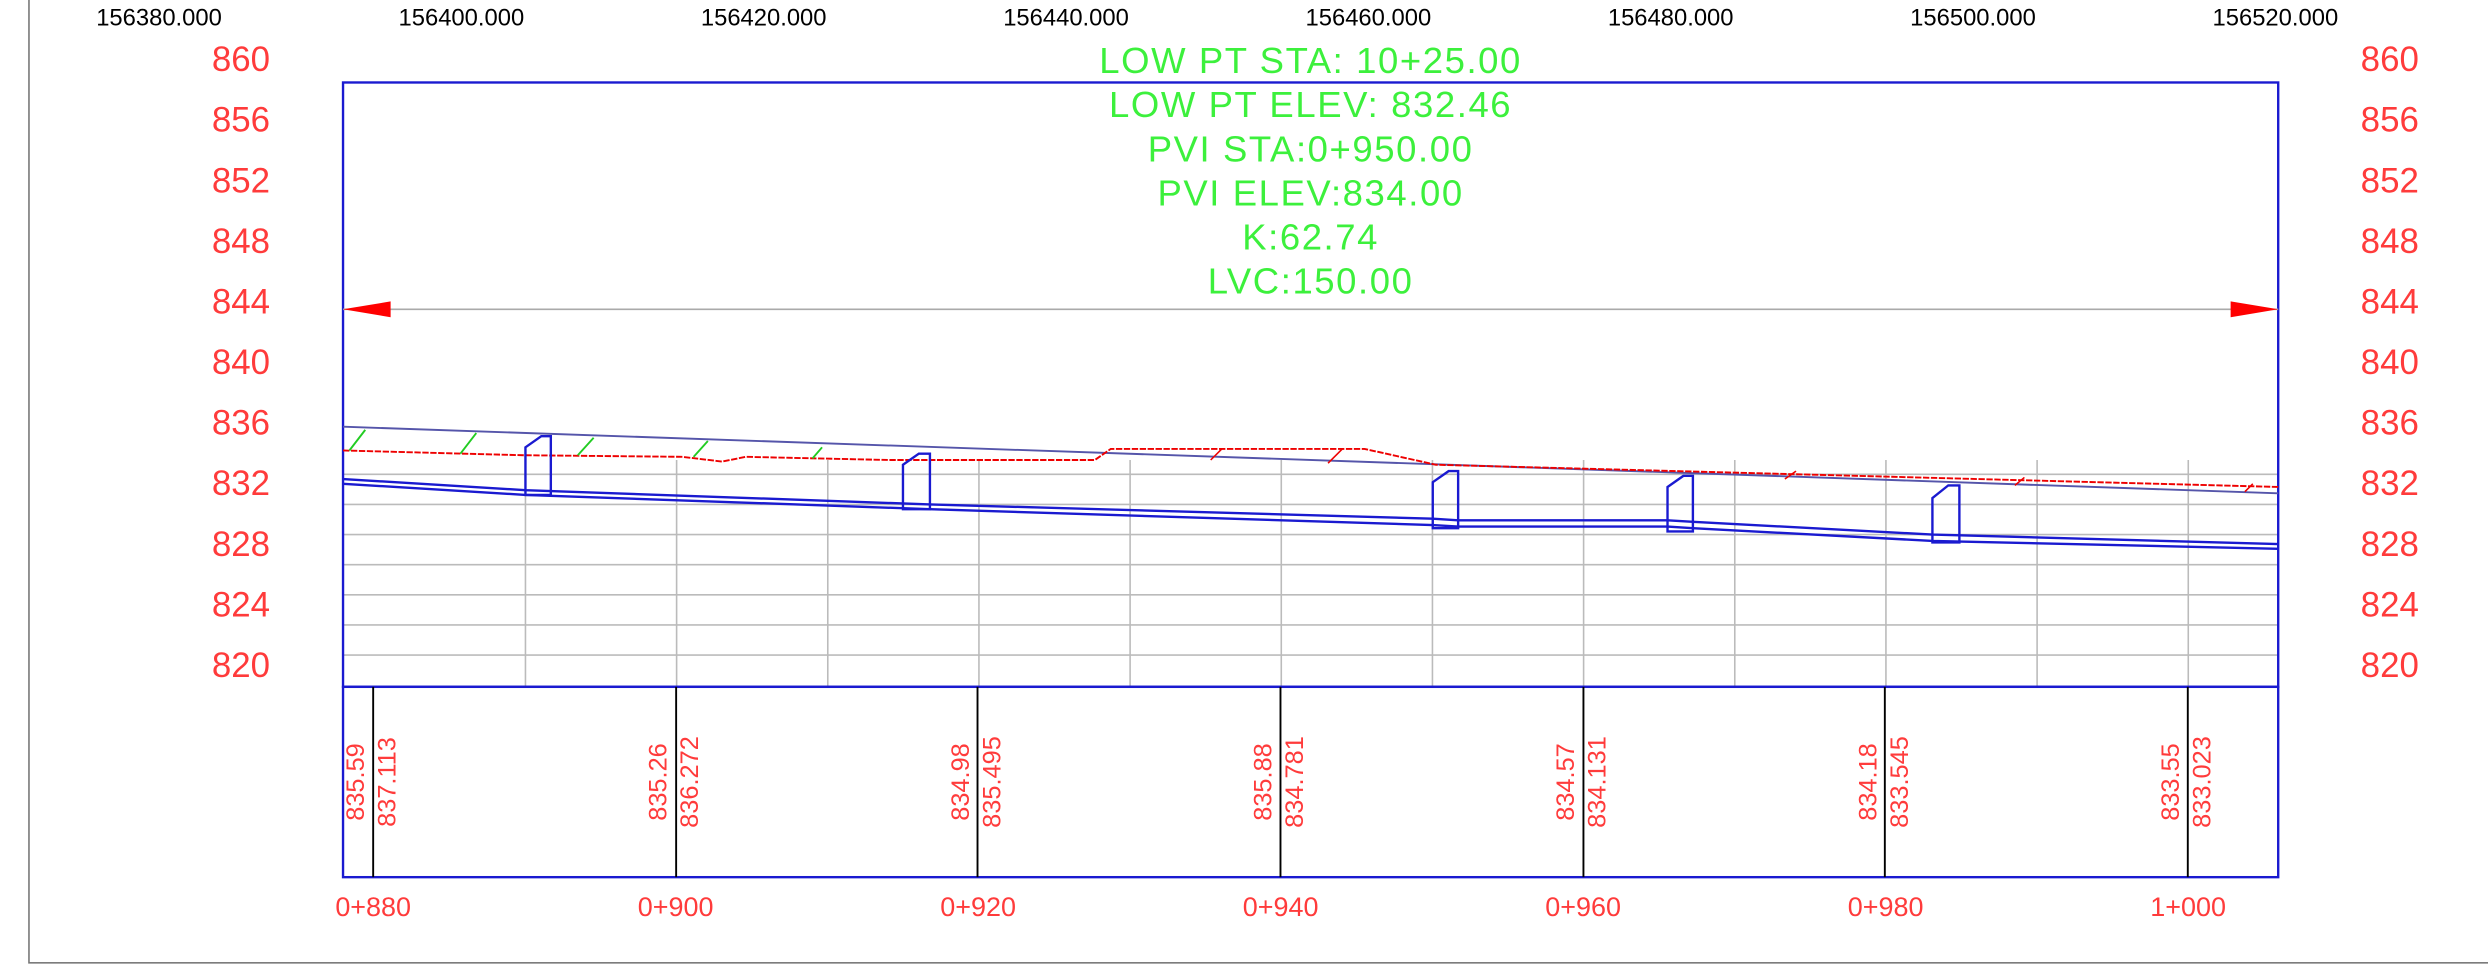 The height and width of the screenshot is (966, 2488). Describe the element at coordinates (978, 907) in the screenshot. I see `station-label: 0+920` at that location.